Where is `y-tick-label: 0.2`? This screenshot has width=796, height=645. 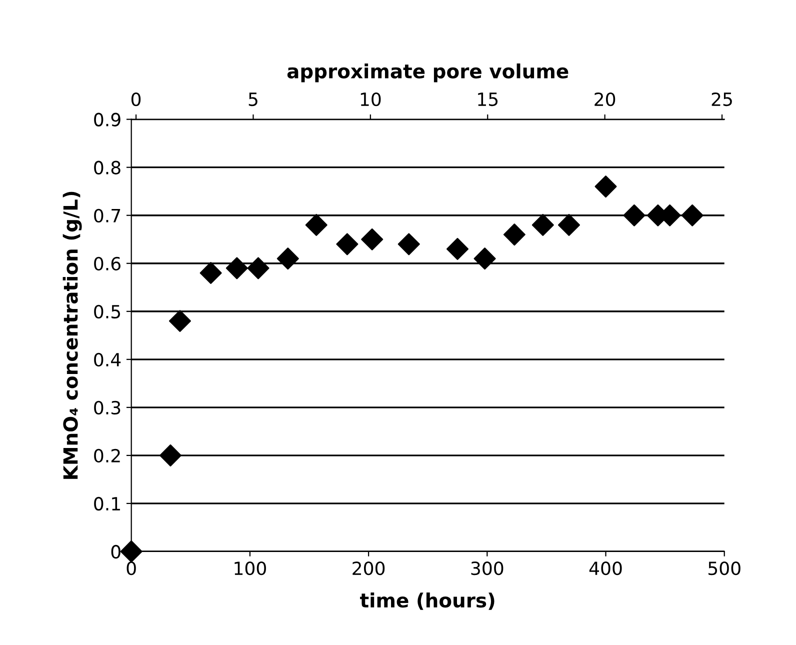
y-tick-label: 0.2 is located at coordinates (107, 455).